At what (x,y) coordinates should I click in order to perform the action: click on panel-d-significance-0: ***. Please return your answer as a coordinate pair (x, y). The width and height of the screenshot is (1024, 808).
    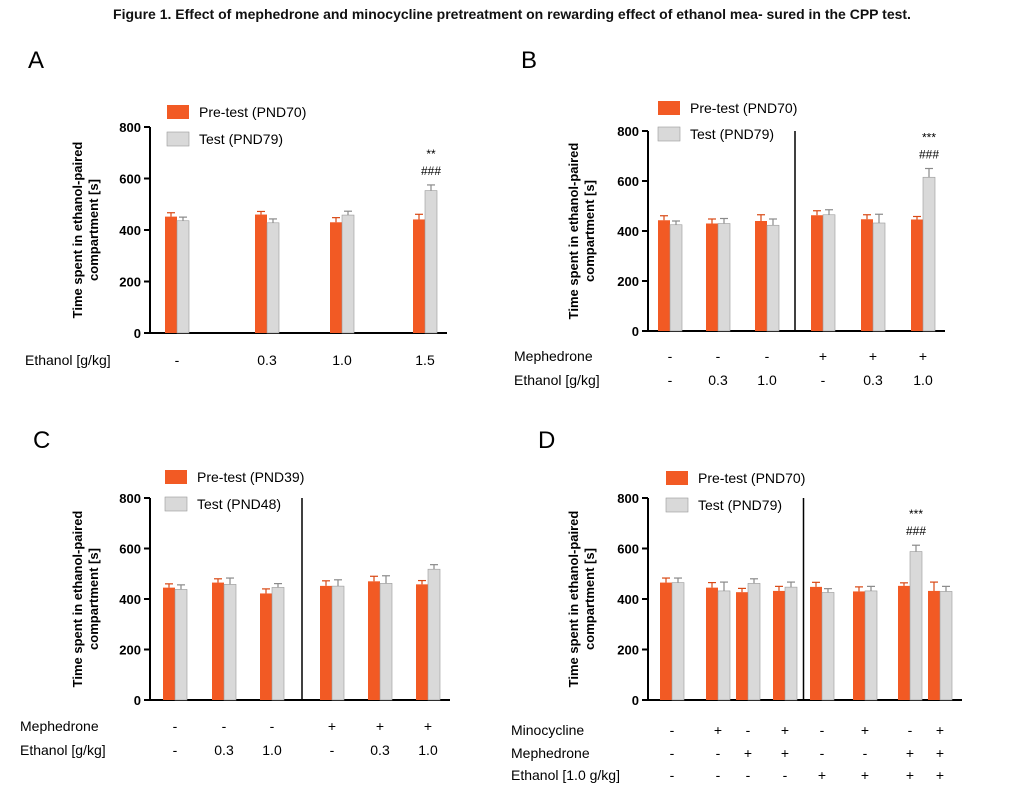
    Looking at the image, I should click on (916, 514).